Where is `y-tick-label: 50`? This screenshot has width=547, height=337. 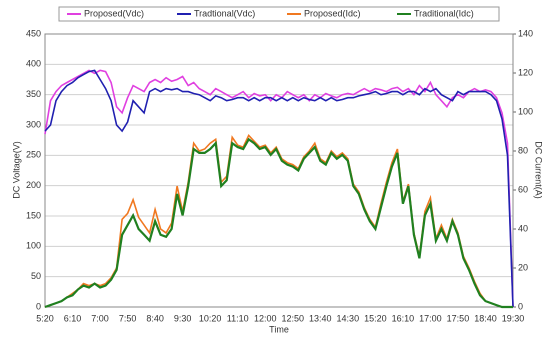
y-tick-label: 50 is located at coordinates (36, 276).